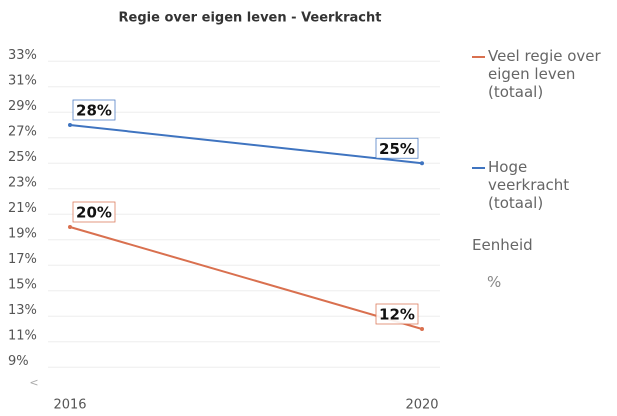 Image resolution: width=617 pixels, height=416 pixels. Describe the element at coordinates (502, 245) in the screenshot. I see `unit-label: Eenheid` at that location.